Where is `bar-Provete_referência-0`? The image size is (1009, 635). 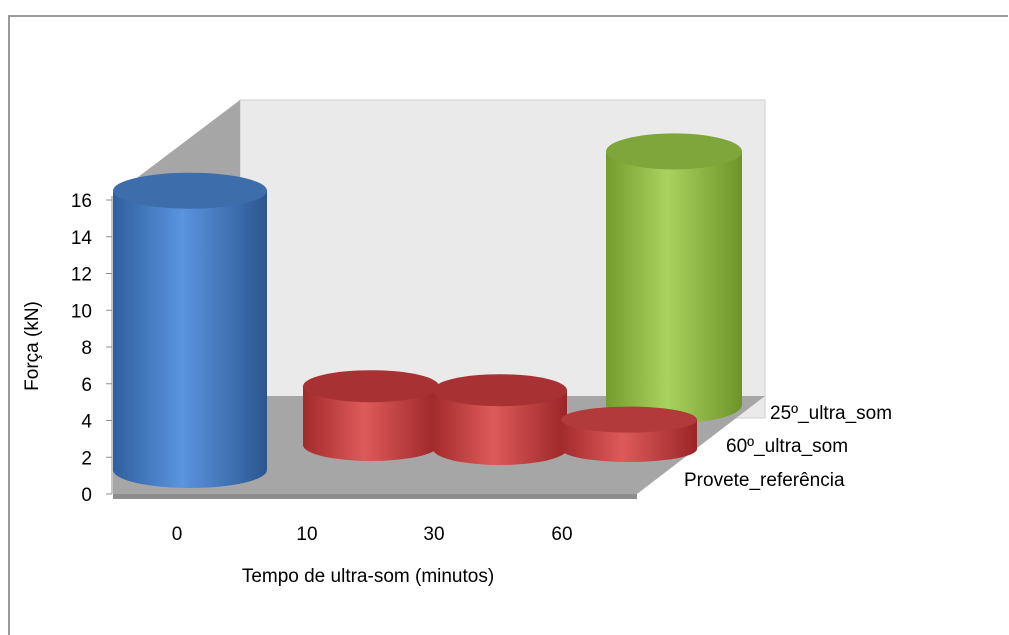 bar-Provete_referência-0 is located at coordinates (190, 330).